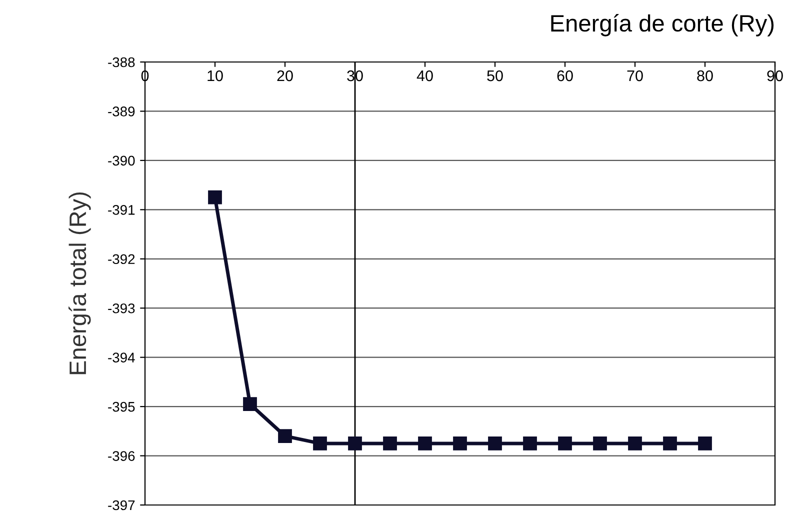 This screenshot has height=514, width=795. Describe the element at coordinates (121, 62) in the screenshot. I see `y-tick-label: -388` at that location.